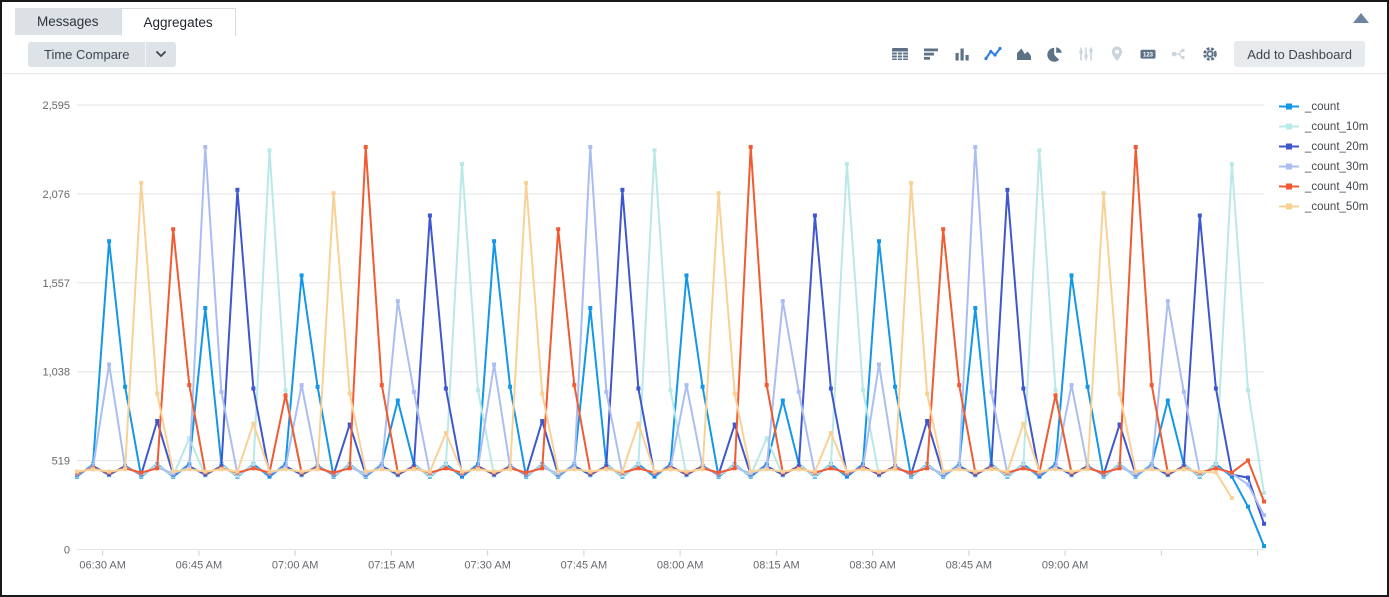 Image resolution: width=1389 pixels, height=597 pixels. I want to click on legend-item: _count_30m, so click(1323, 166).